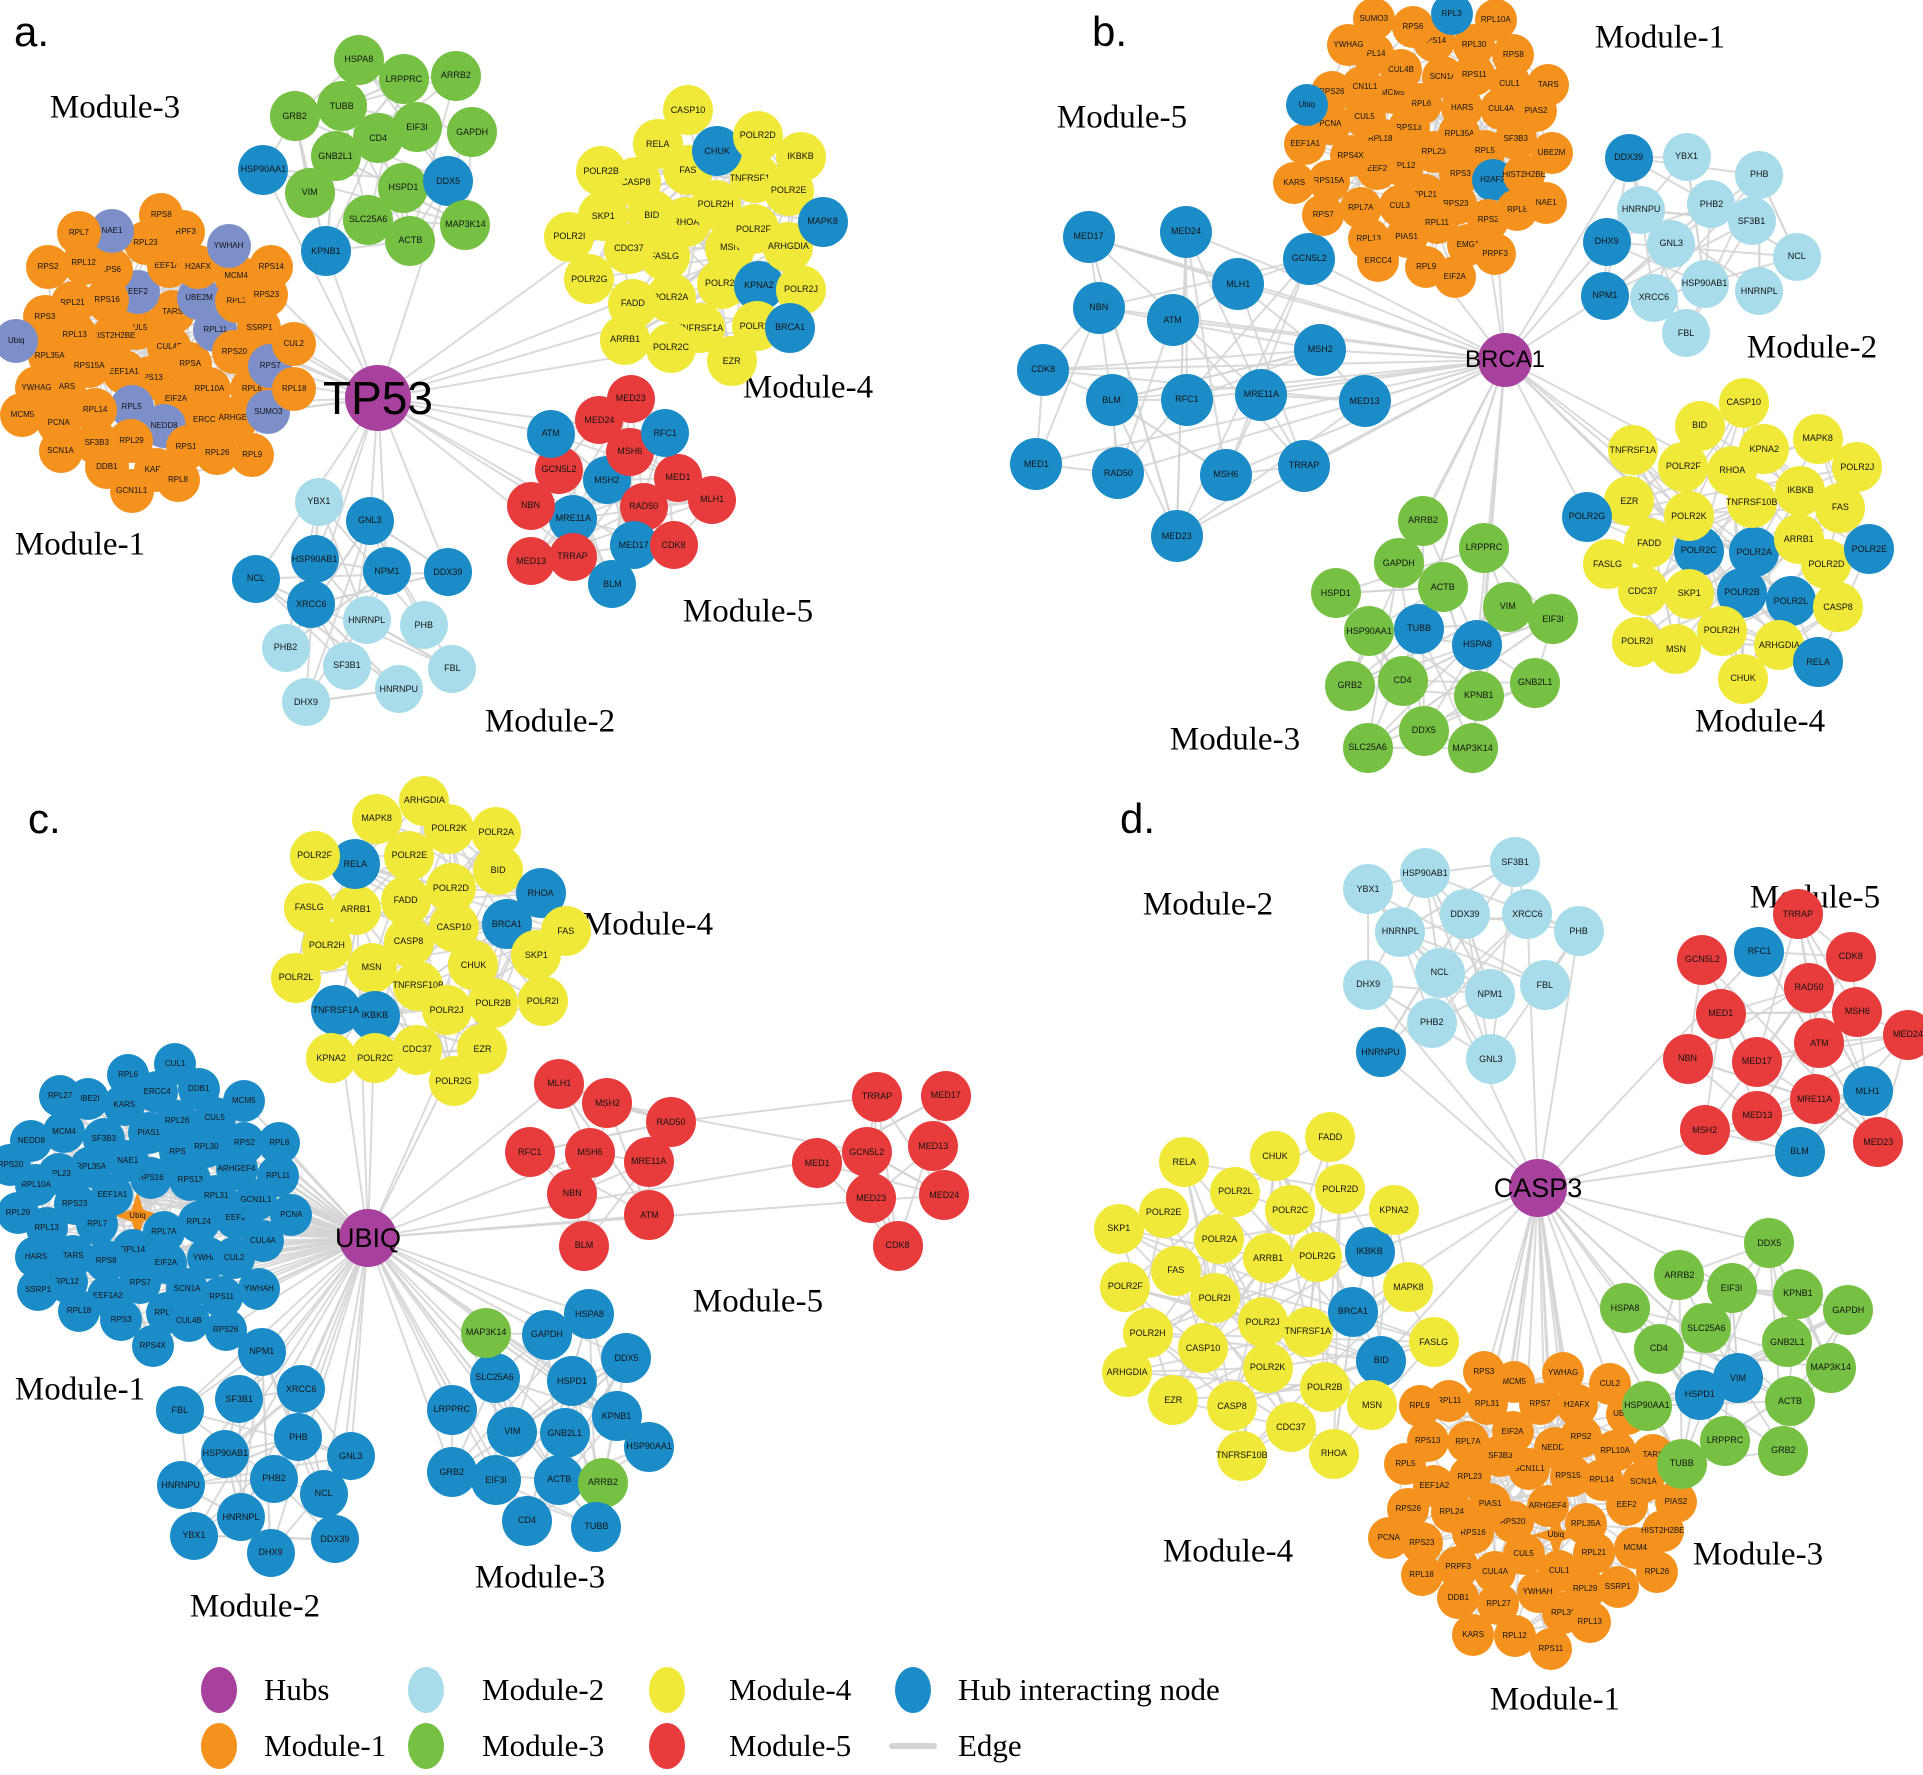 This screenshot has height=1775, width=1923. I want to click on network-node: FADD, so click(1330, 1137).